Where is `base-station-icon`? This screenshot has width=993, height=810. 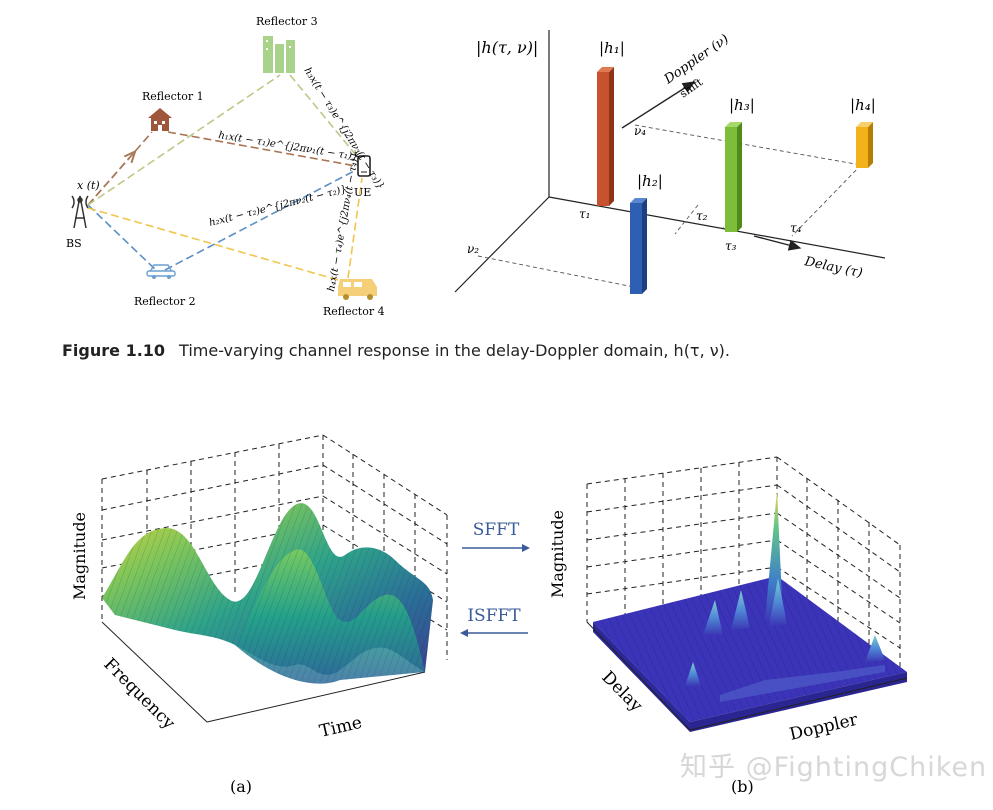
base-station-icon is located at coordinates (80, 212).